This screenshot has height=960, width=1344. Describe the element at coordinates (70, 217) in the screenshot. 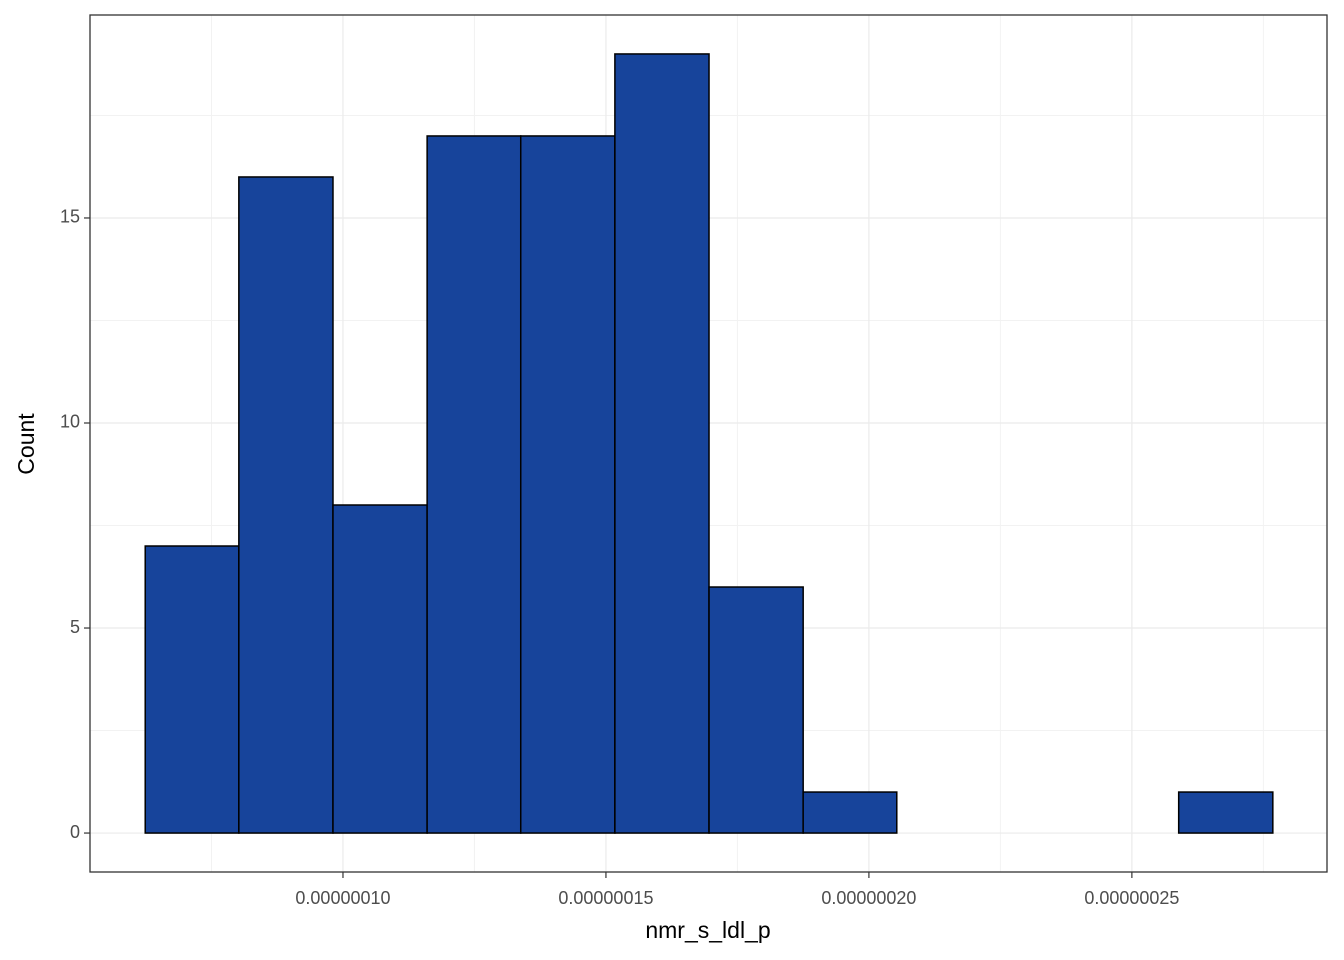

I see `y-tick-label: 15` at that location.